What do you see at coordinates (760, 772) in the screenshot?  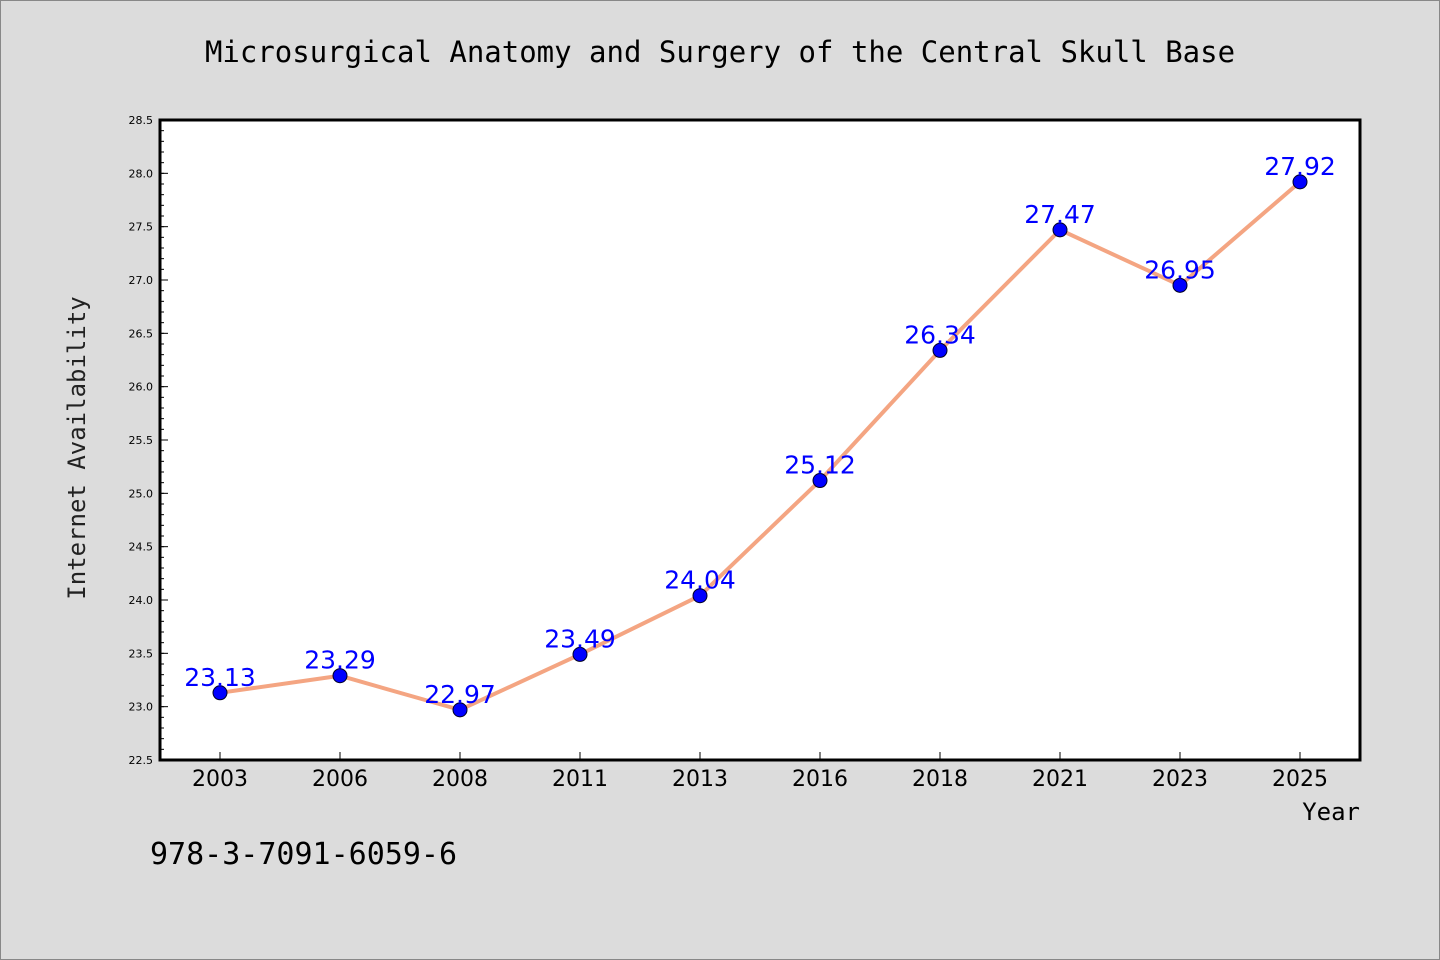 I see `x-axis: 2003 2006 2008 2011 2013 2016 2018 2021 2023 2025` at bounding box center [760, 772].